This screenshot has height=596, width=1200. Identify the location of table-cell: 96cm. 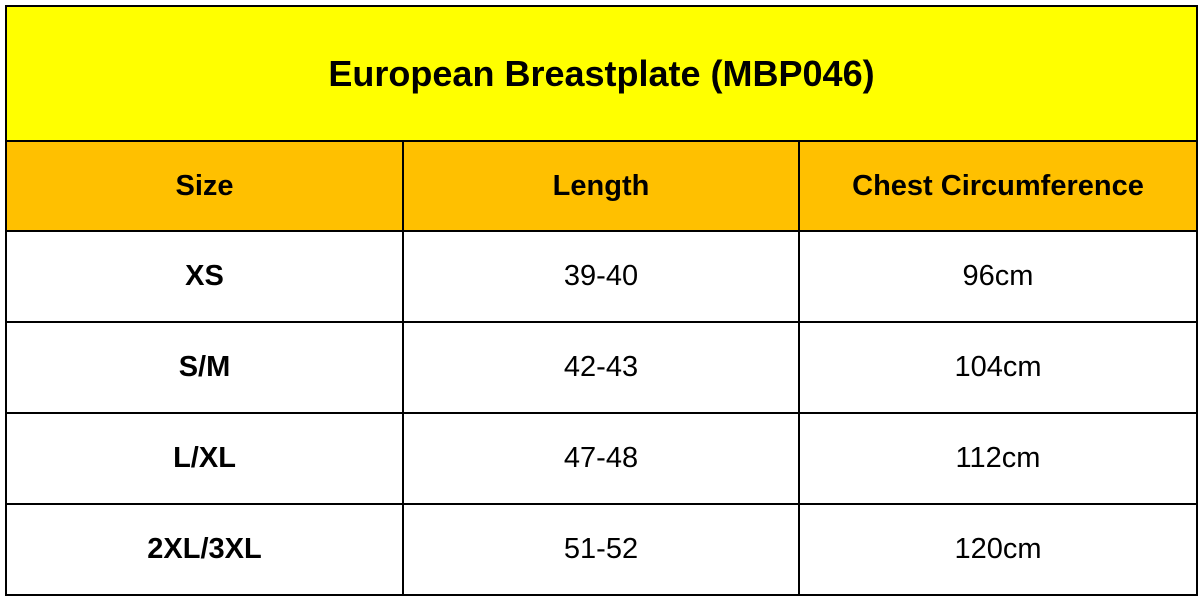
(998, 276).